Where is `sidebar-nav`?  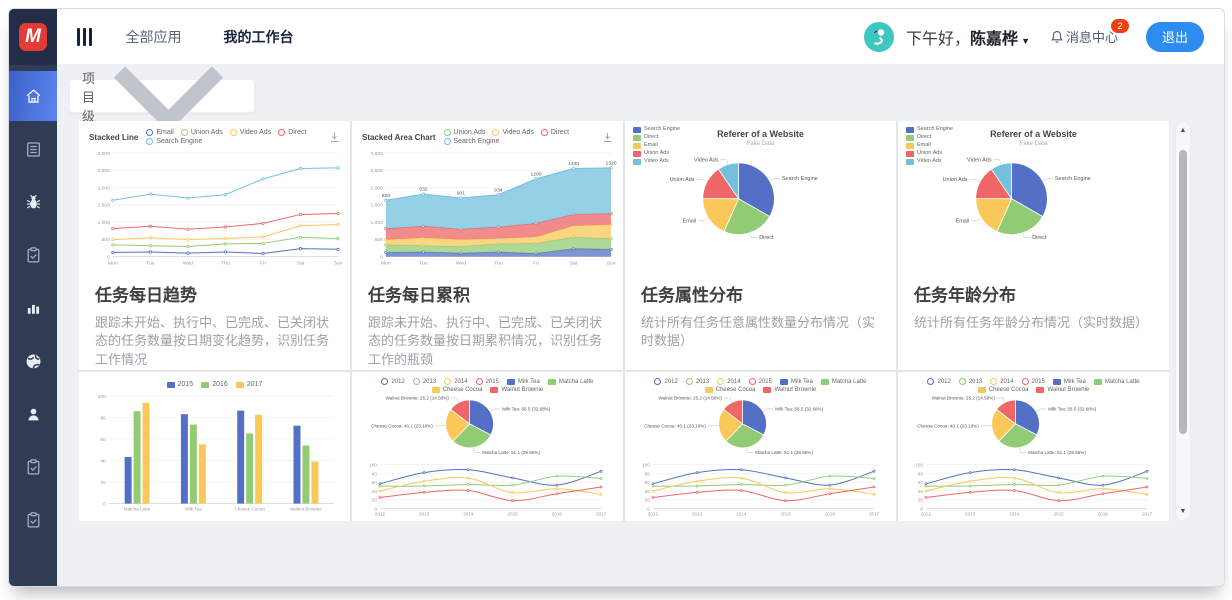 sidebar-nav is located at coordinates (33, 305).